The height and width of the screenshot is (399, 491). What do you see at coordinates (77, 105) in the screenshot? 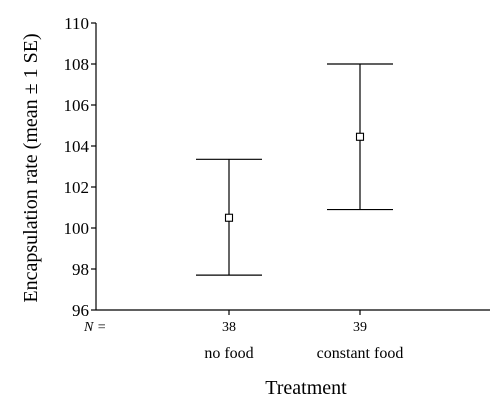
I see `y-tick-label: 106` at bounding box center [77, 105].